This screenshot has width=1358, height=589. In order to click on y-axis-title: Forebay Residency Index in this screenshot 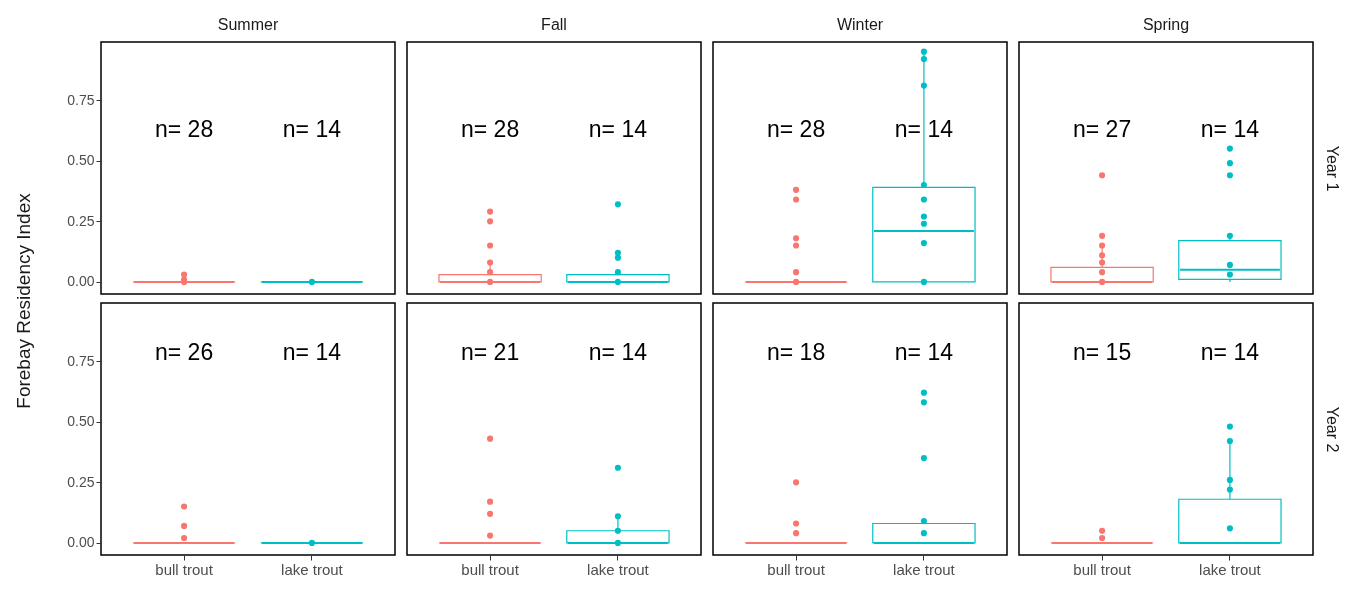, I will do `click(24, 301)`.